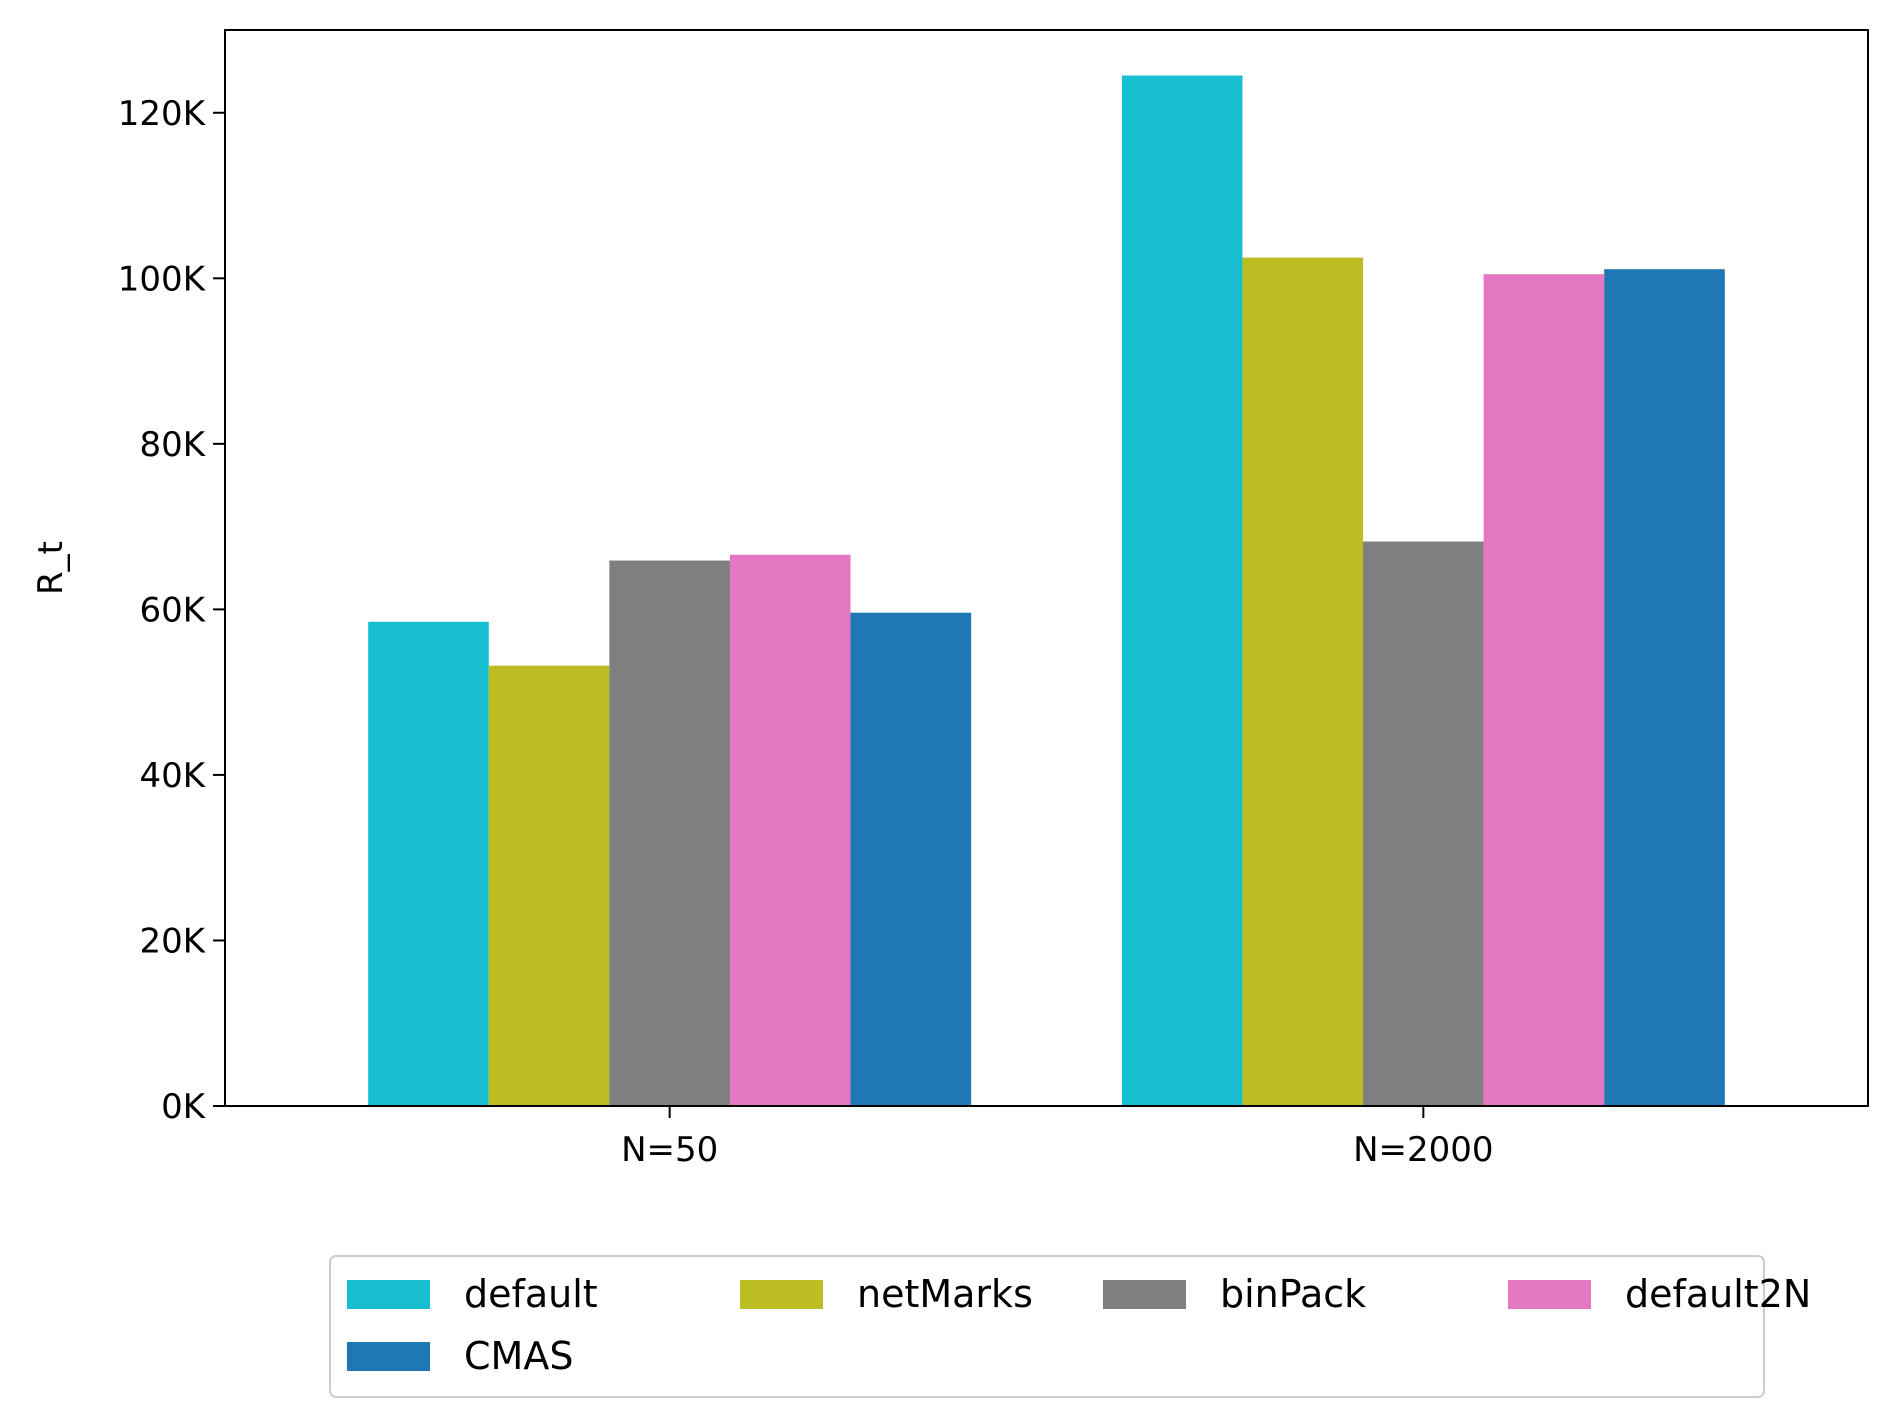 Image resolution: width=1890 pixels, height=1421 pixels. I want to click on x-tick-label: N=50, so click(669, 1150).